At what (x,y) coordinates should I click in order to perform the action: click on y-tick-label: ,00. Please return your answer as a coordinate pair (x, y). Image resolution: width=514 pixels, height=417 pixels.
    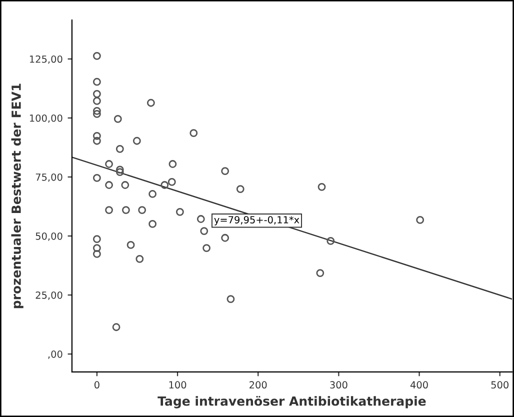
    Looking at the image, I should click on (55, 354).